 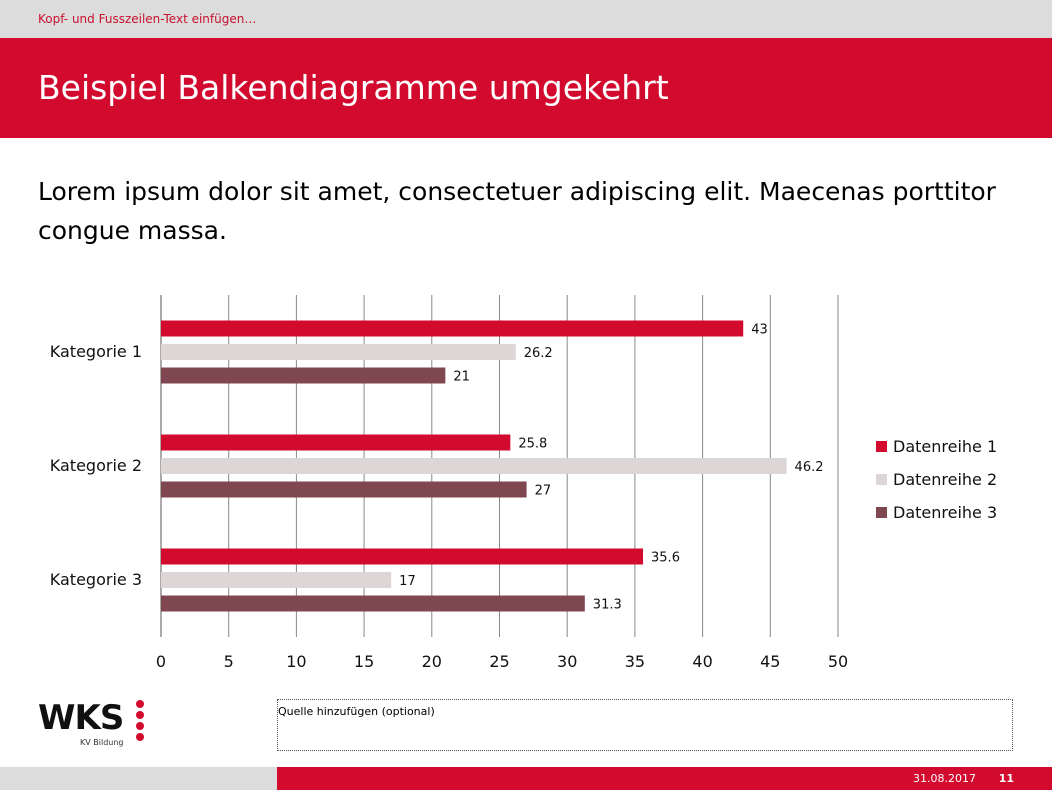 I want to click on data-label: 25.8, so click(x=532, y=444).